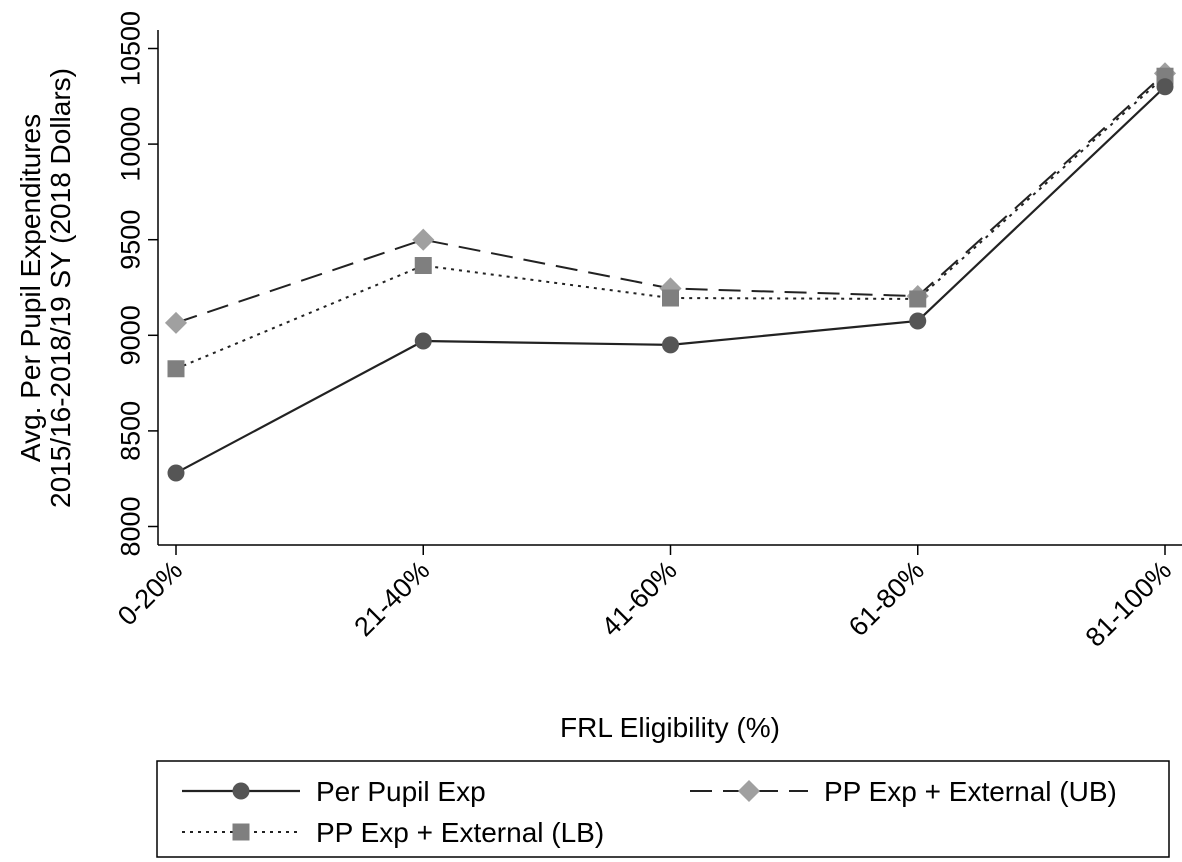 The image size is (1182, 862). Describe the element at coordinates (136, 284) in the screenshot. I see `y-axis-ticks: 8000 8500 9000 9500 10000 10500` at that location.